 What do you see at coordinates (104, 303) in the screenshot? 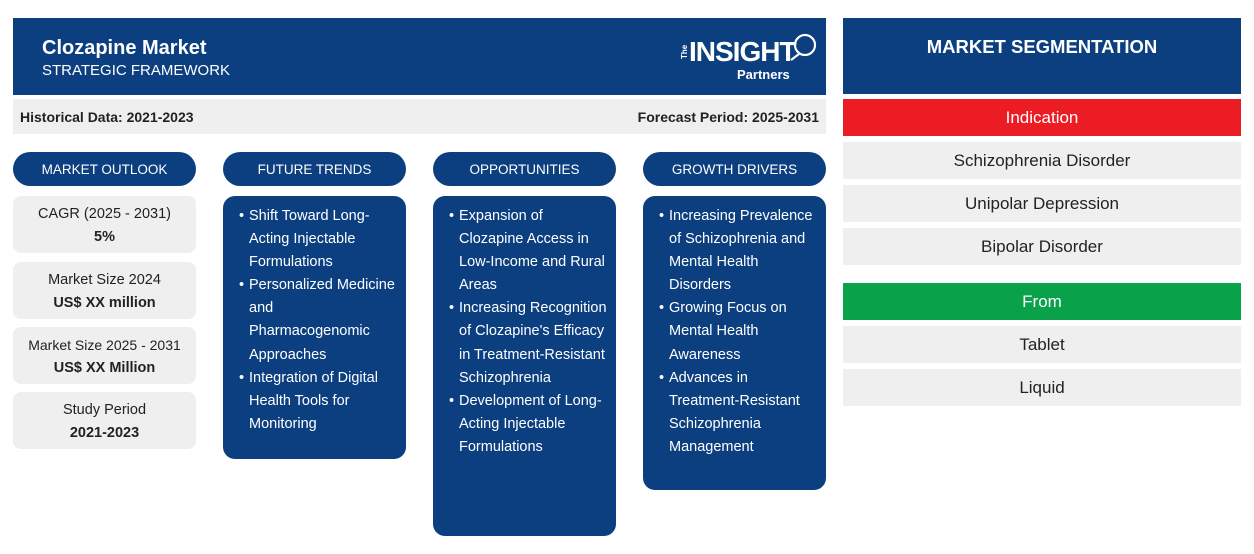
I see `stat-value: US$ XX million` at bounding box center [104, 303].